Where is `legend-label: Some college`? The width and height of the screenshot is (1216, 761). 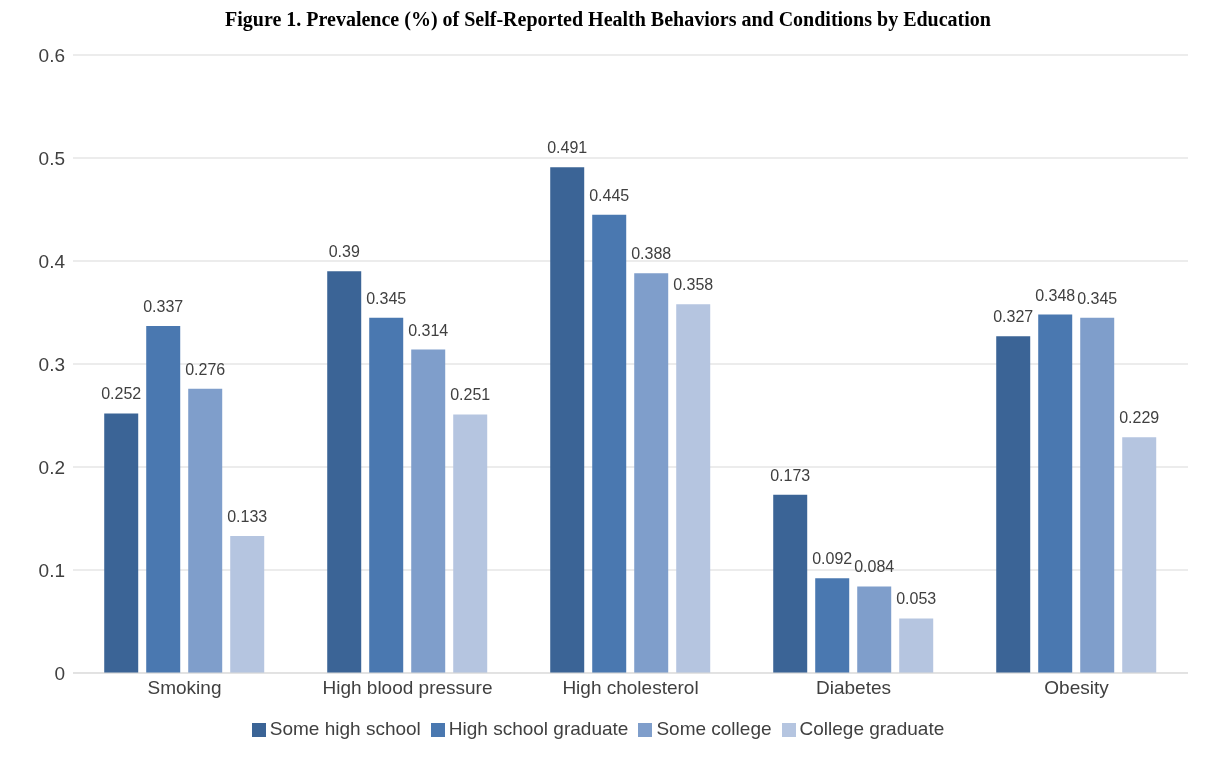 legend-label: Some college is located at coordinates (714, 728).